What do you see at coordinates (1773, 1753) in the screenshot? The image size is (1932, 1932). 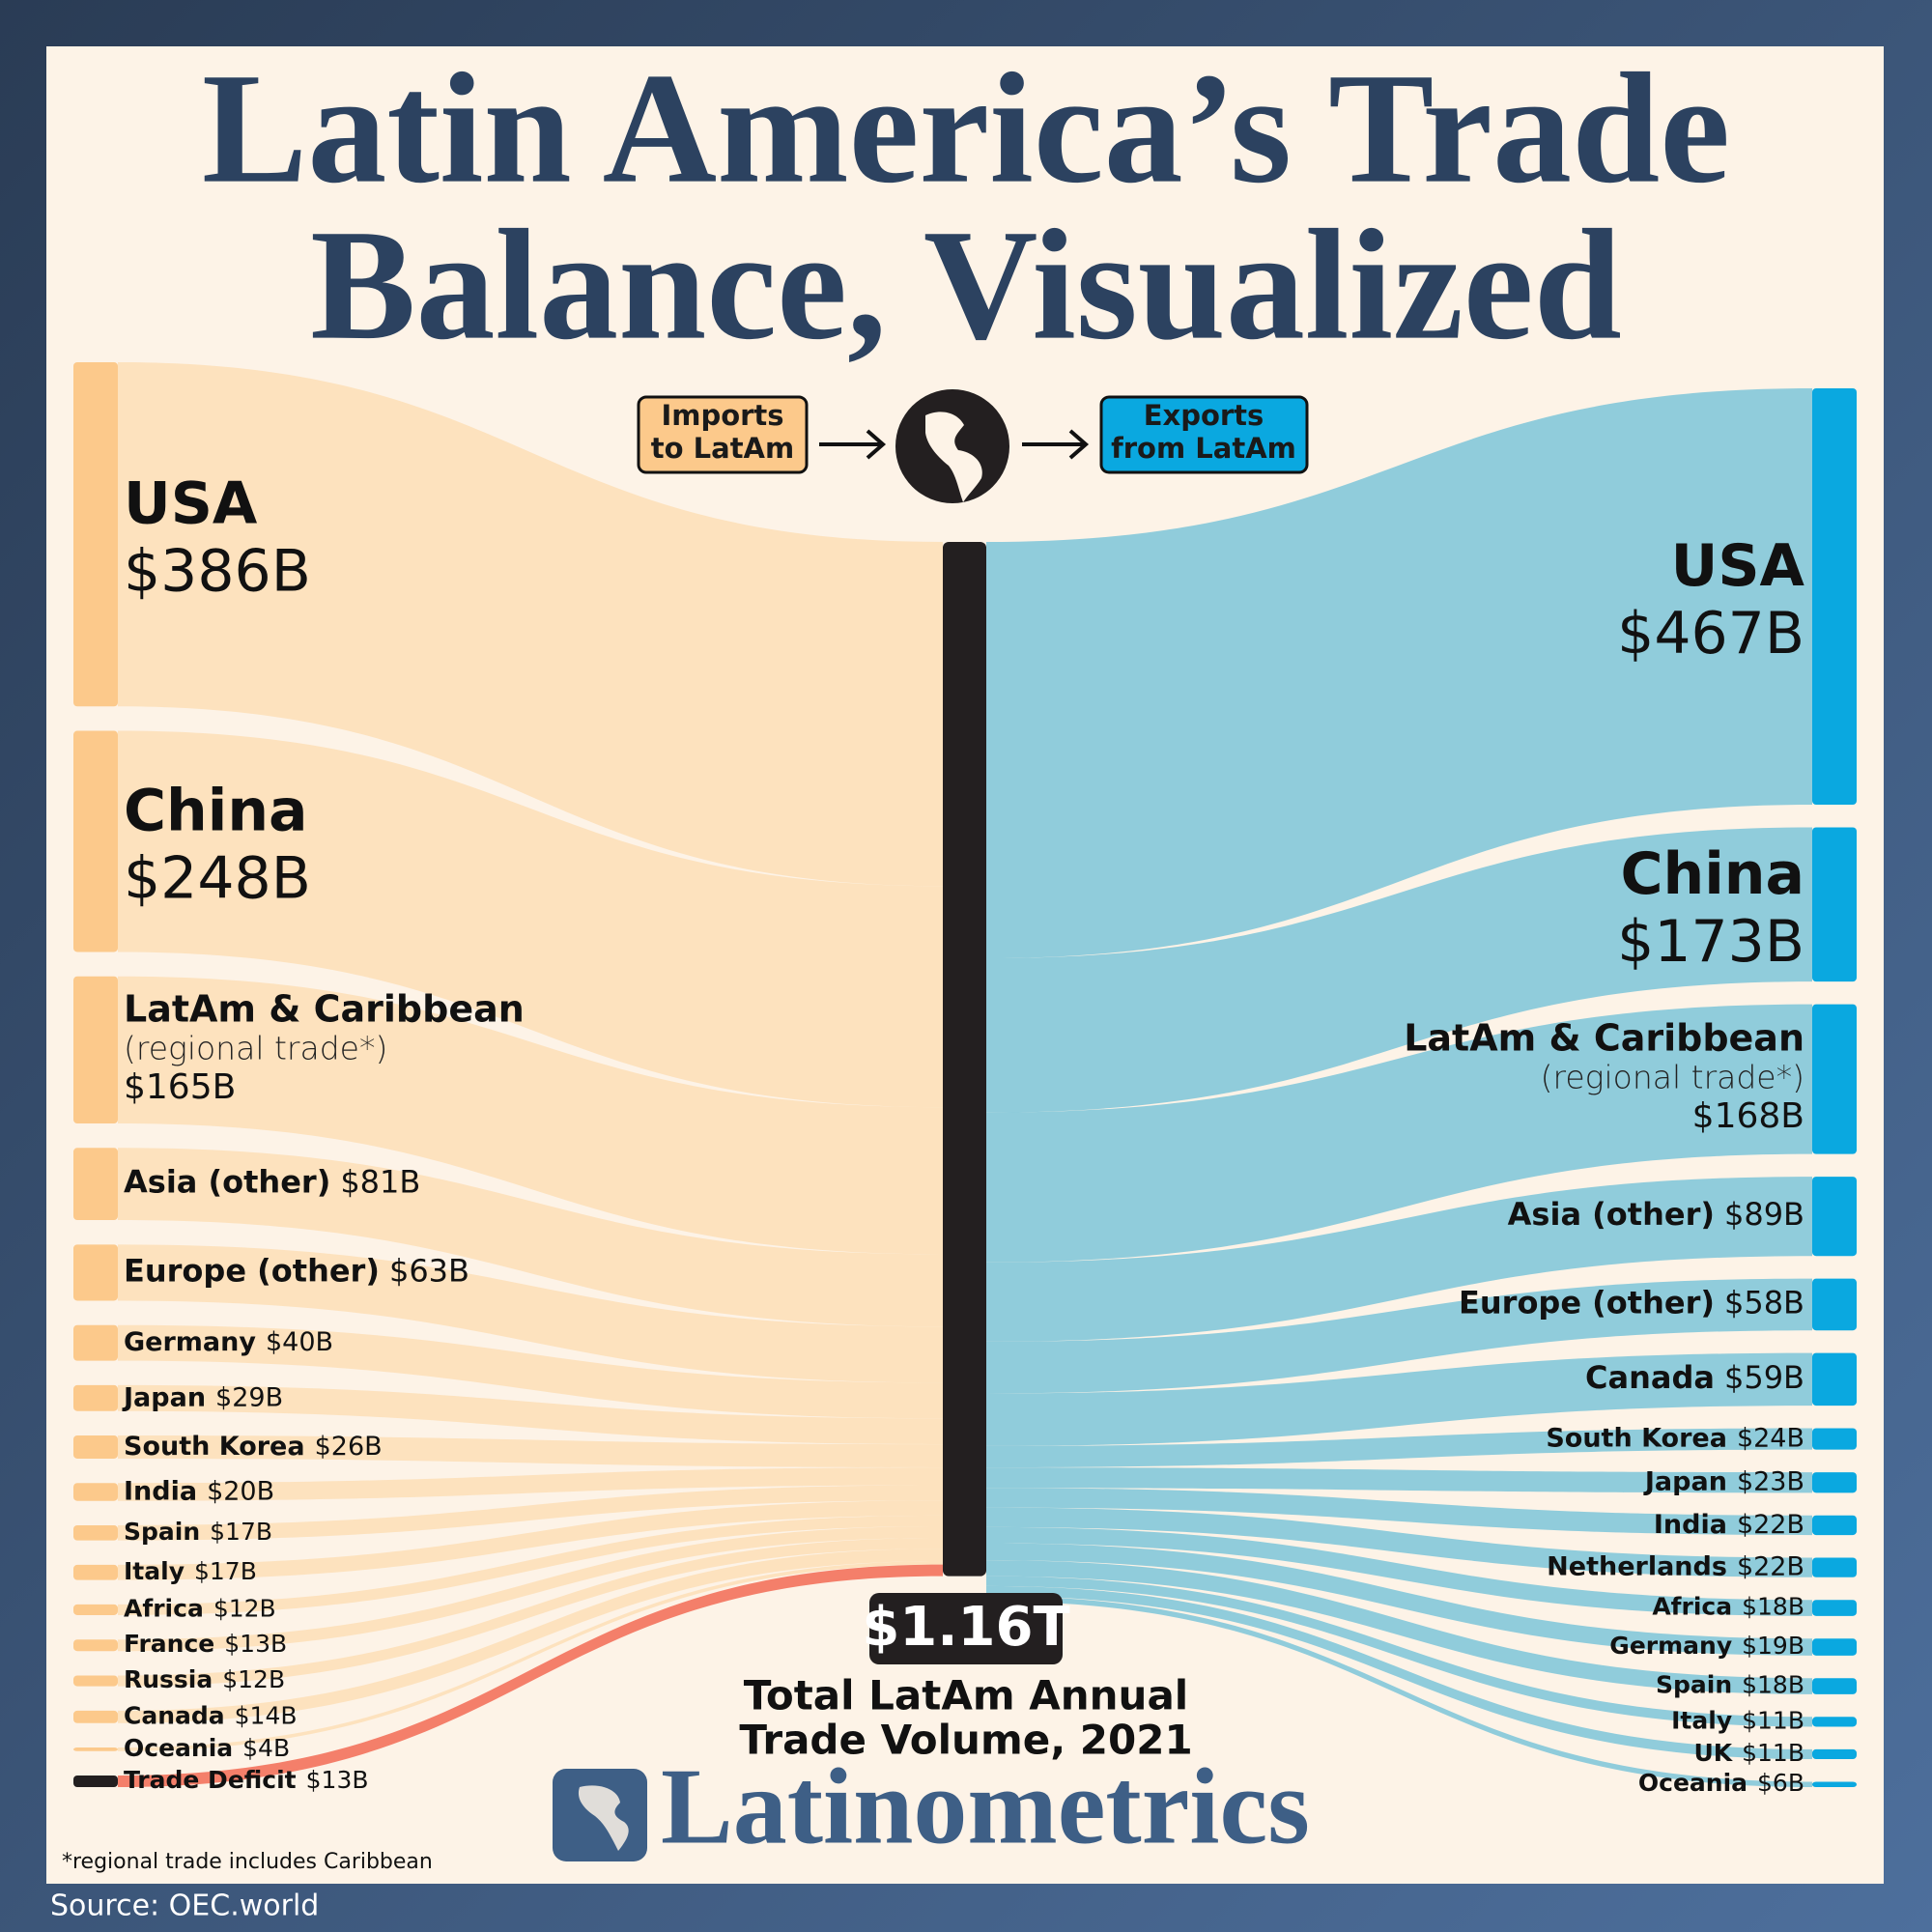 I see `node-value: $11B` at bounding box center [1773, 1753].